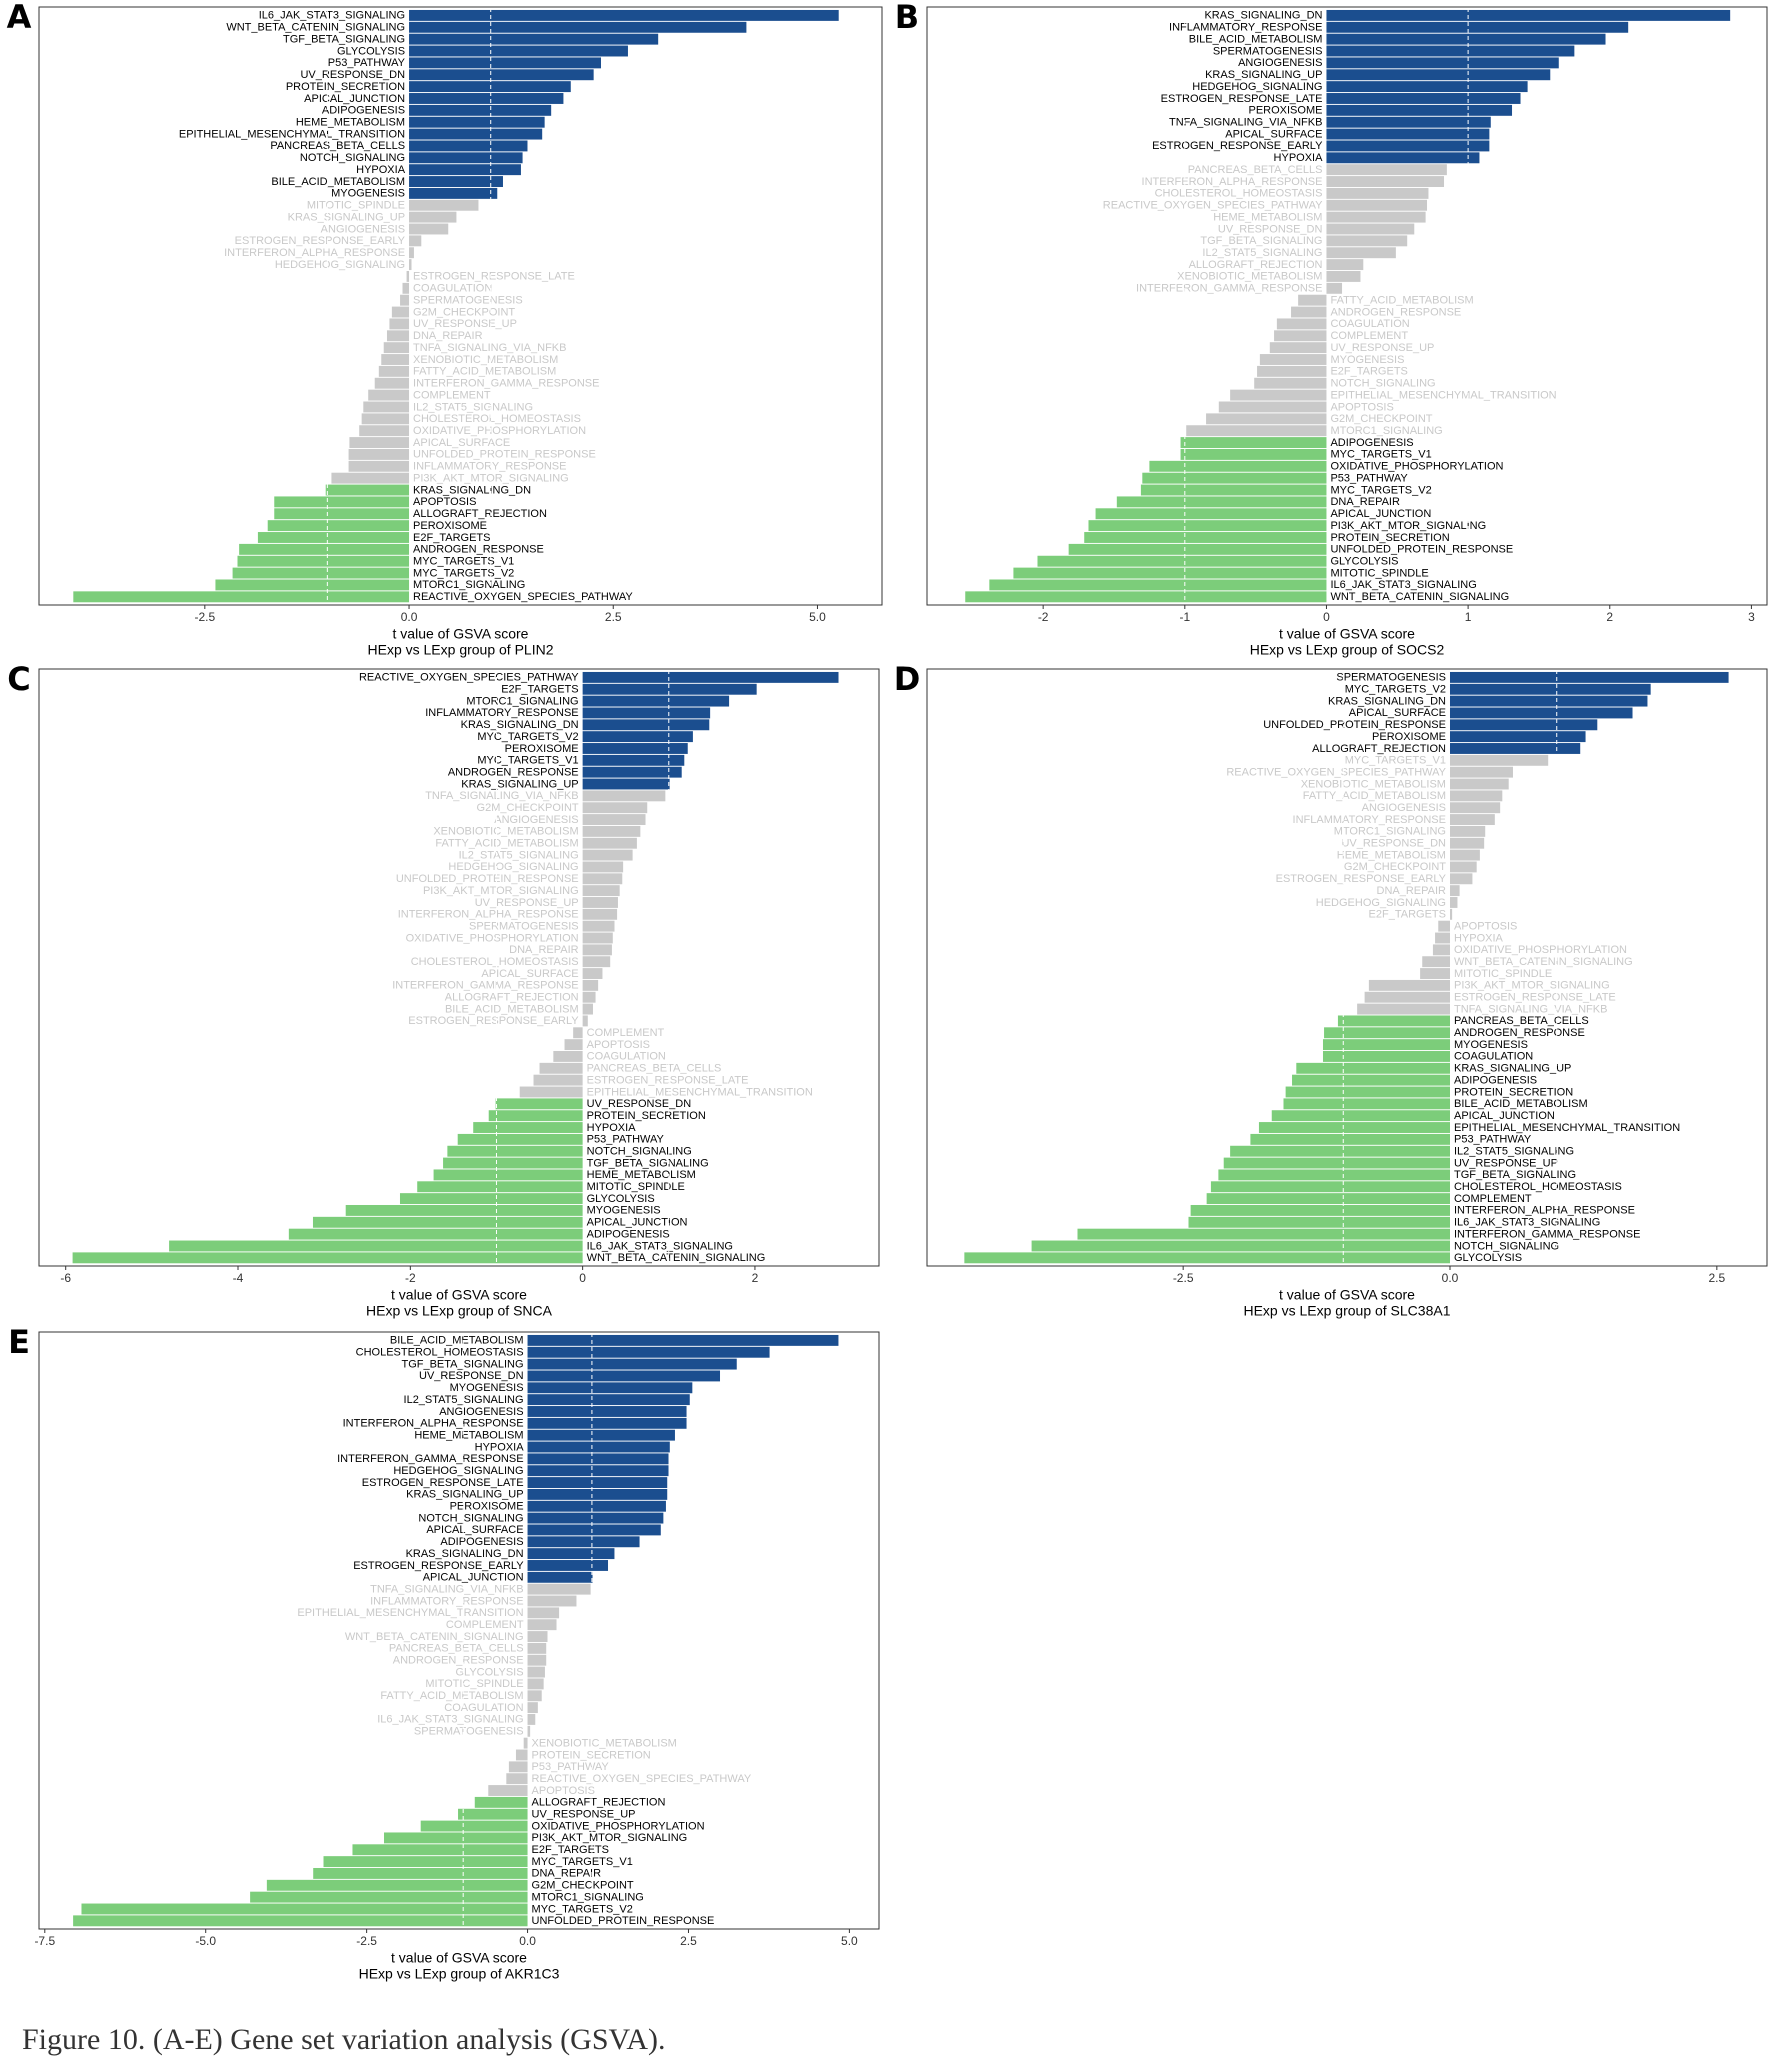 This screenshot has height=2071, width=1772. What do you see at coordinates (1347, 650) in the screenshot?
I see `x-axis-subtitle: HExp vs LExp group of SOCS2` at bounding box center [1347, 650].